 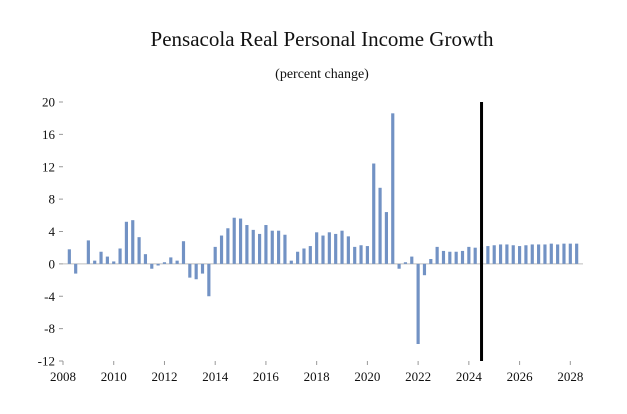 What do you see at coordinates (49, 296) in the screenshot?
I see `y-tick-label: -4` at bounding box center [49, 296].